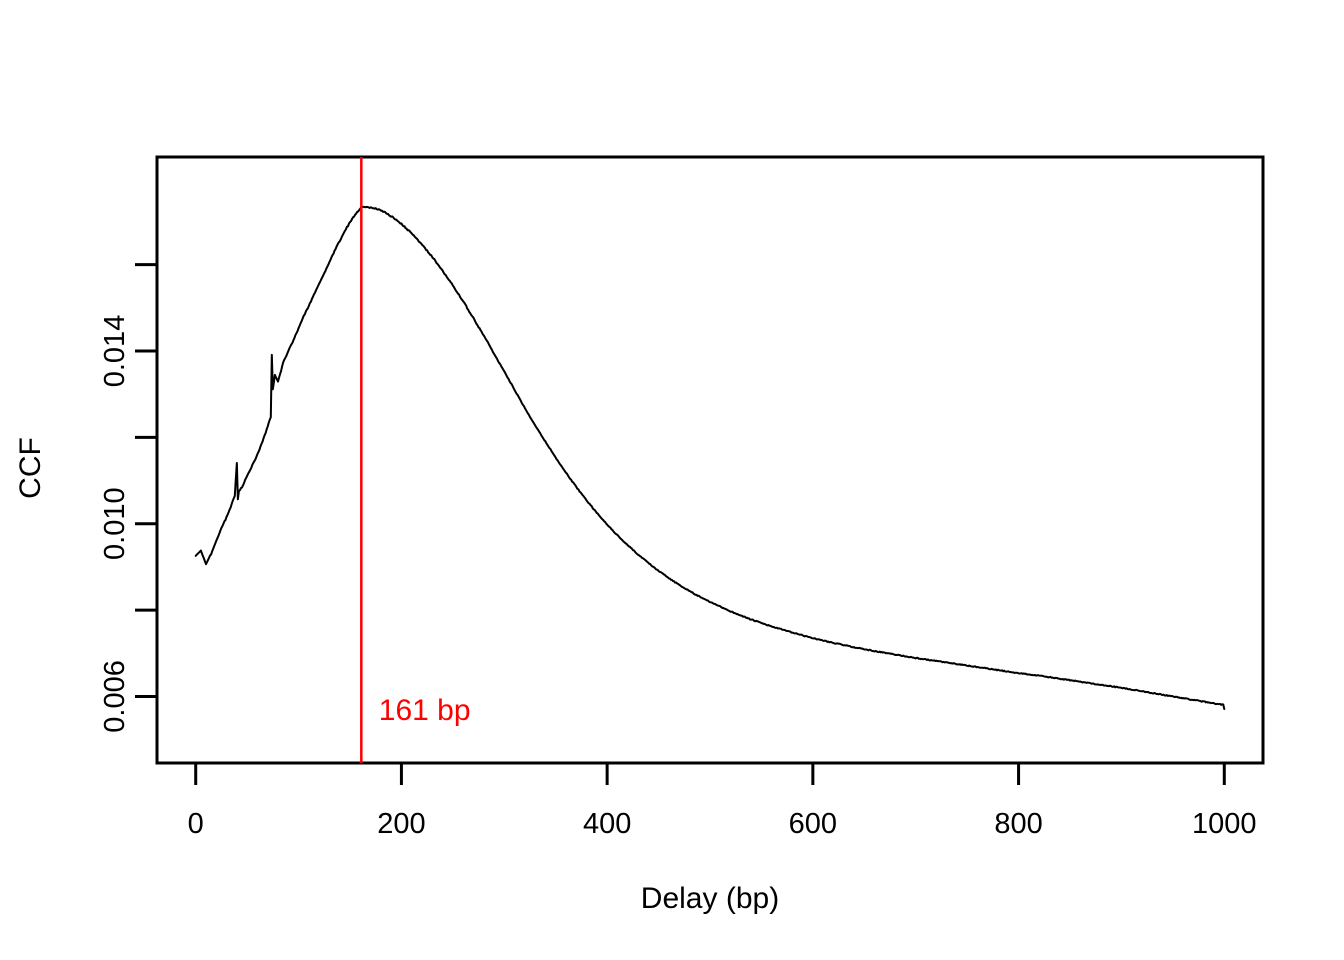 The image size is (1344, 960). I want to click on y-tick-label: 0.014, so click(115, 351).